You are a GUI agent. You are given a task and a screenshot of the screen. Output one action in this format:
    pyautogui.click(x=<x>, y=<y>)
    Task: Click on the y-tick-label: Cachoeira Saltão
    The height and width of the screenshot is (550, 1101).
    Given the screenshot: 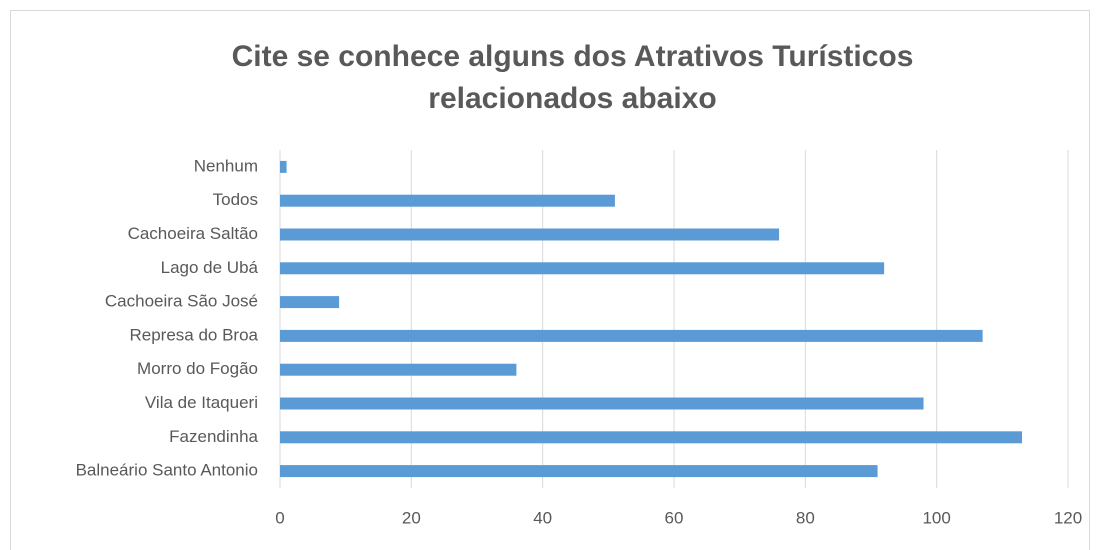 What is the action you would take?
    pyautogui.click(x=193, y=233)
    